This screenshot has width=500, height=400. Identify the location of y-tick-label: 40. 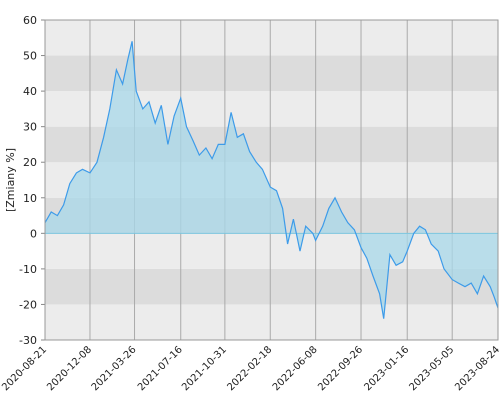
(30, 91).